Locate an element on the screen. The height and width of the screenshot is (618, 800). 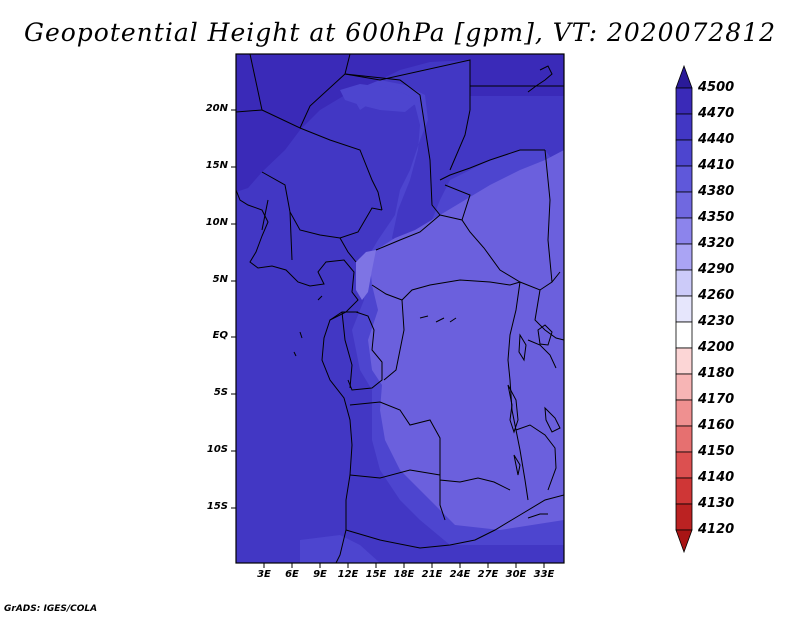
colorbar-label: 4350 is located at coordinates (716, 217).